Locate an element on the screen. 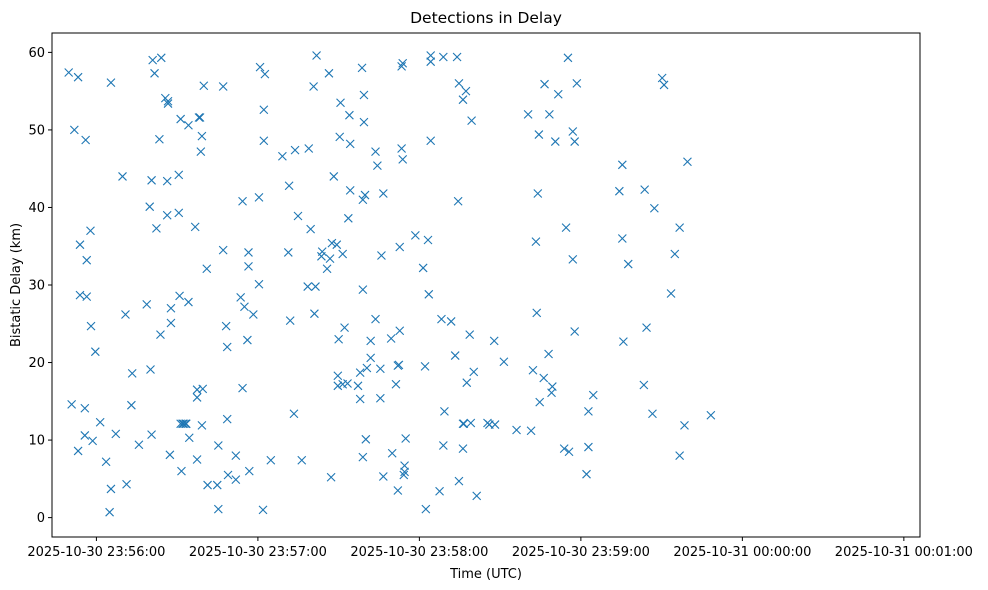 The height and width of the screenshot is (590, 988). x-tick-label: 2025-10-31 00:00:00 is located at coordinates (742, 552).